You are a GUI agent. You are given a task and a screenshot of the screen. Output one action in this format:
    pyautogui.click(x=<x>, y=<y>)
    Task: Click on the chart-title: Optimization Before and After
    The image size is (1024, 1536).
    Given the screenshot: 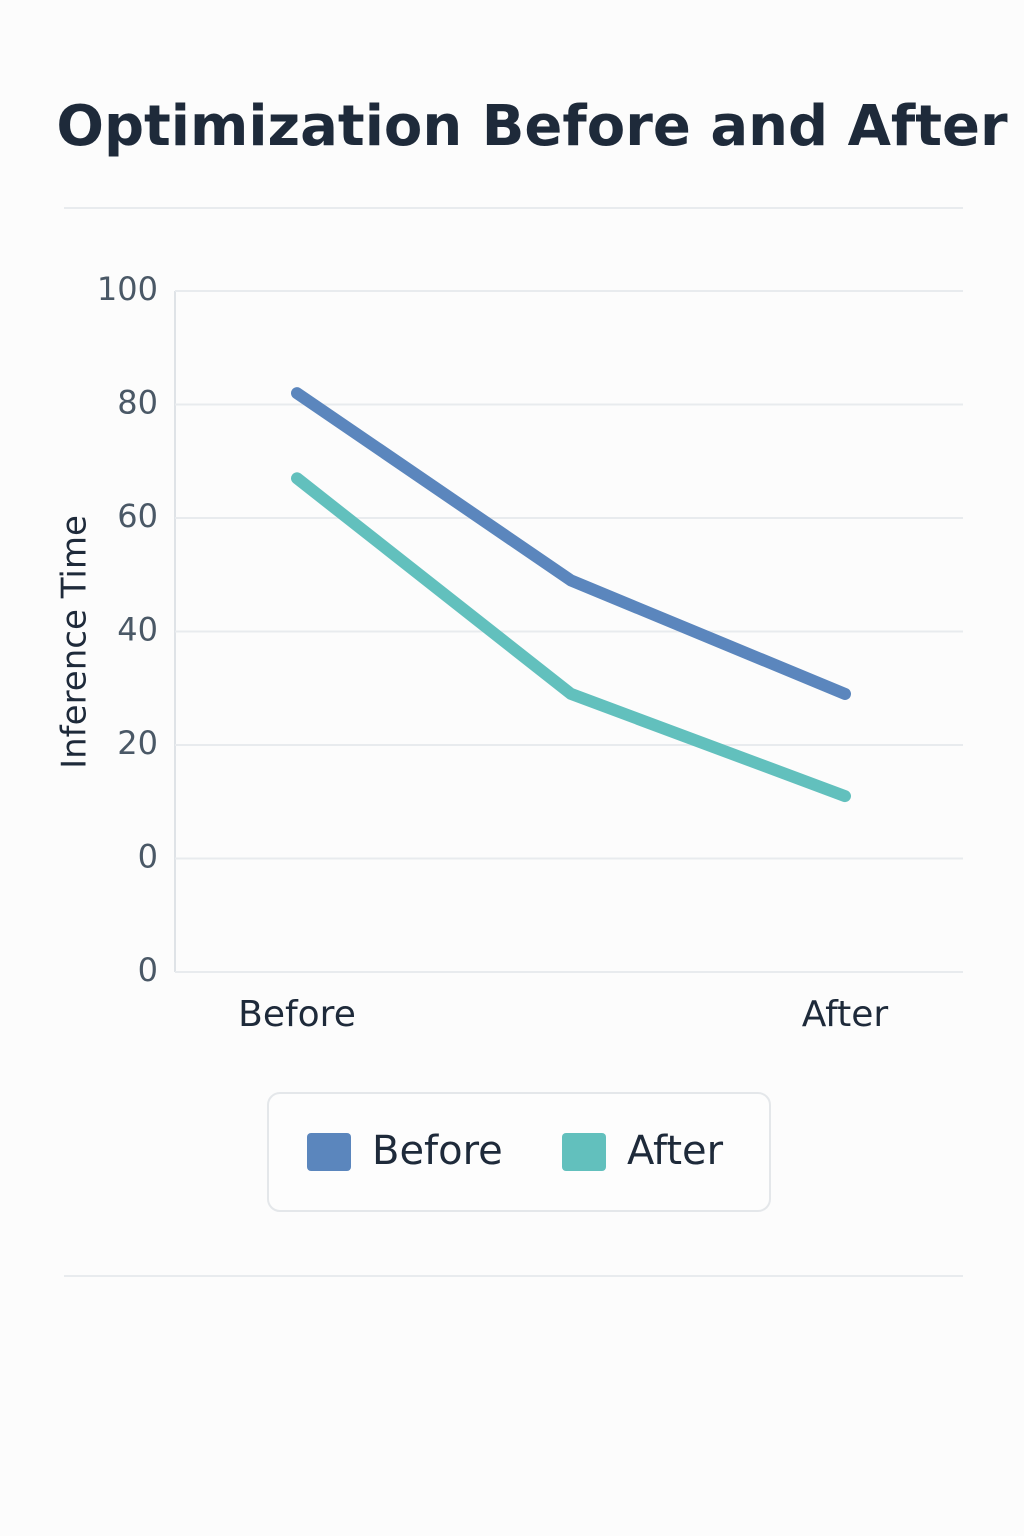 What is the action you would take?
    pyautogui.click(x=532, y=126)
    